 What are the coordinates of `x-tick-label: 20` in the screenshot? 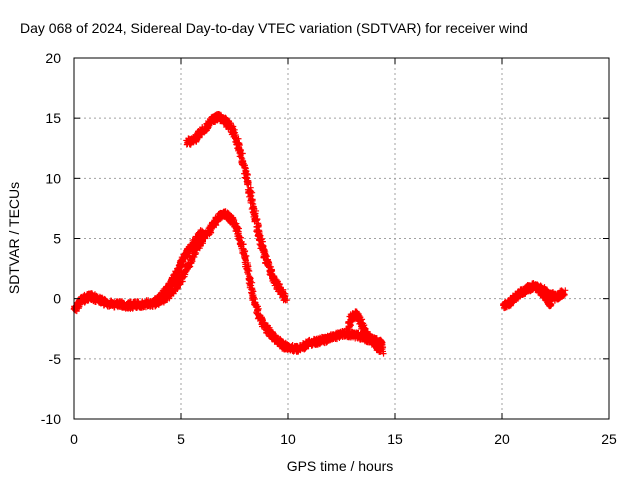 It's located at (502, 439).